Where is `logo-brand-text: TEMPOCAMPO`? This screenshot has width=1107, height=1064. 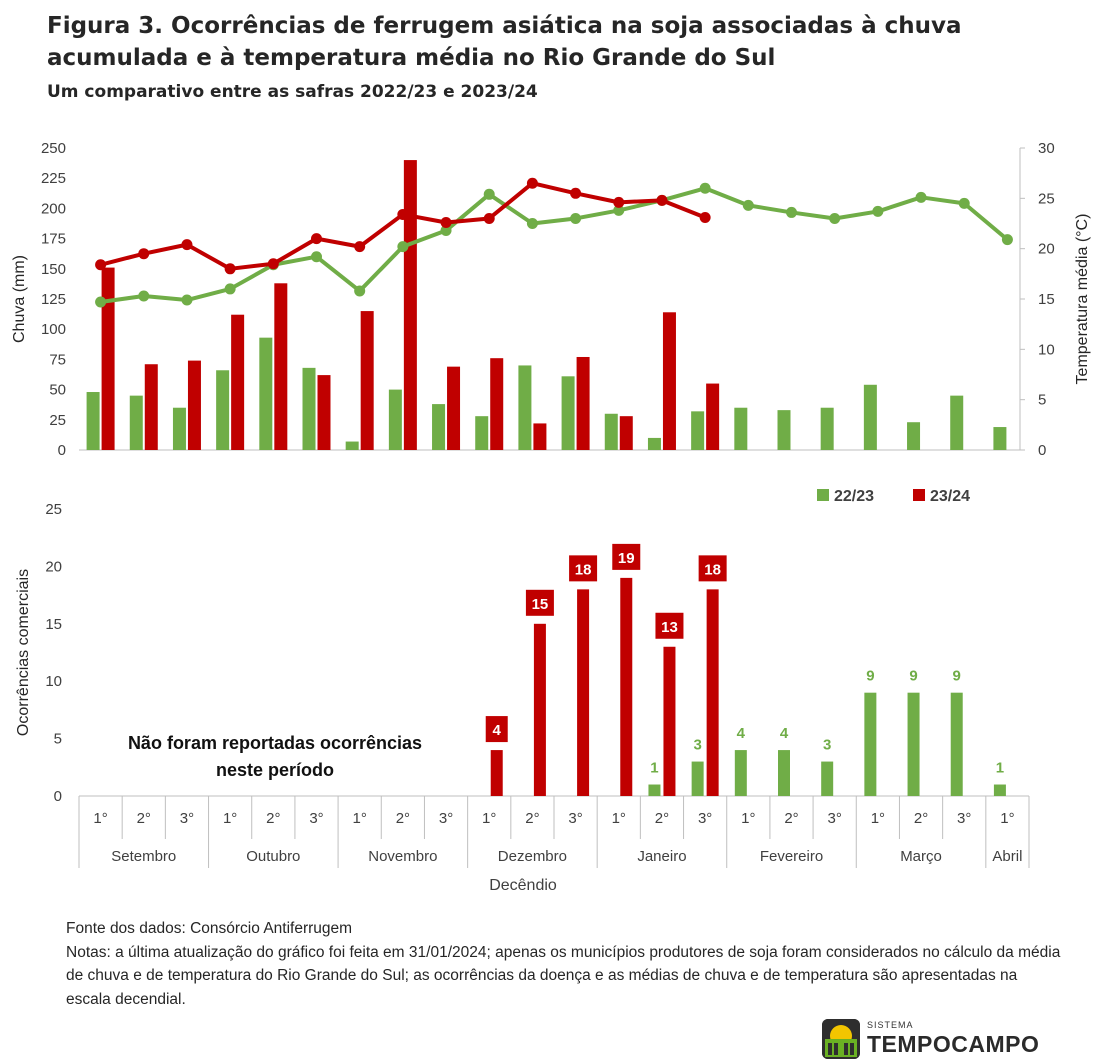 logo-brand-text: TEMPOCAMPO is located at coordinates (953, 1044).